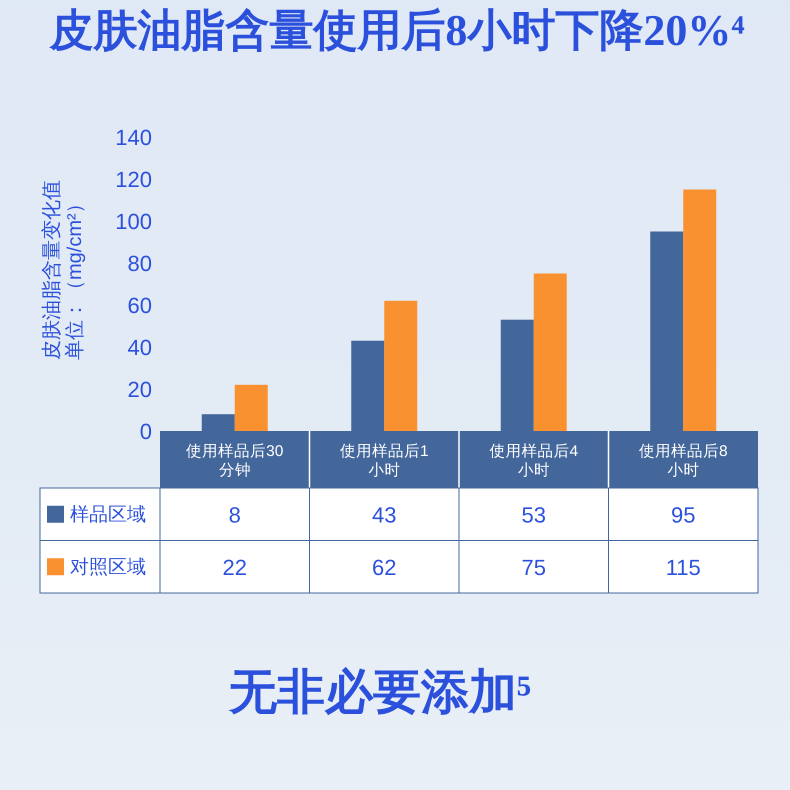 The width and height of the screenshot is (790, 790). Describe the element at coordinates (108, 514) in the screenshot. I see `legend-label: 样品区域` at that location.